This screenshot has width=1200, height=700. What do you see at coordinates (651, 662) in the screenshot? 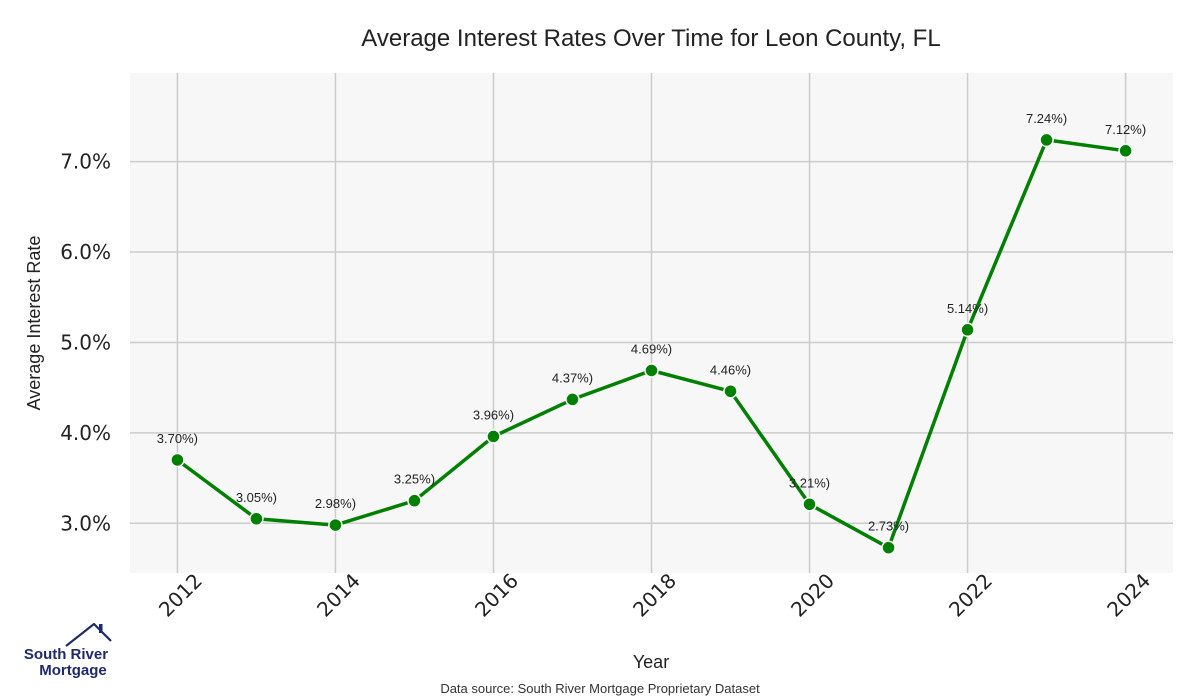
I see `x-axis-title: Year` at bounding box center [651, 662].